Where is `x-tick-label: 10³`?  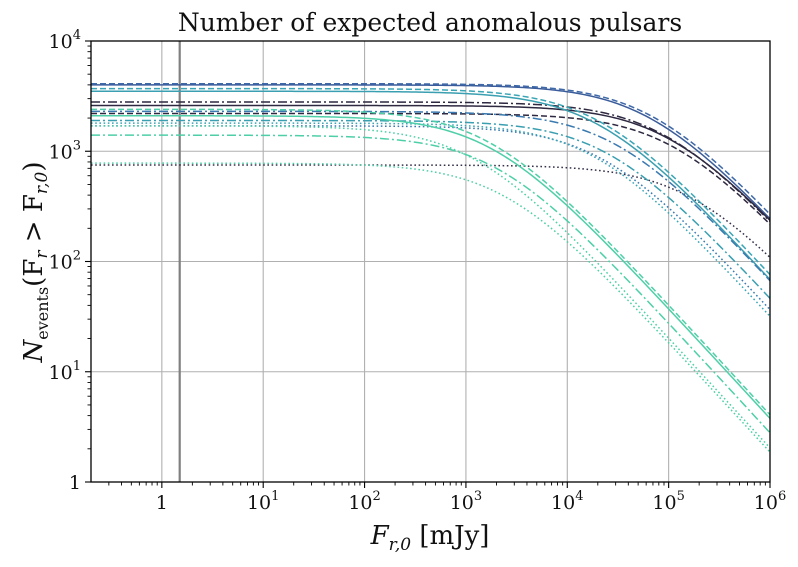 x-tick-label: 10³ is located at coordinates (466, 501).